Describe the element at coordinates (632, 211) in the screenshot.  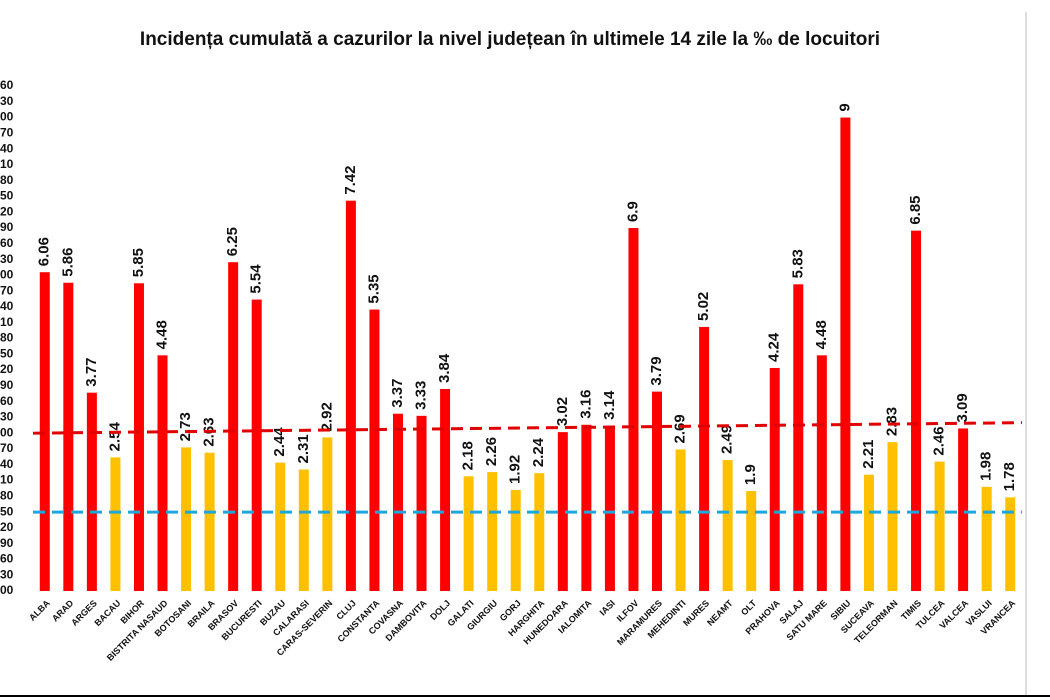
I see `value-label: 6.9` at that location.